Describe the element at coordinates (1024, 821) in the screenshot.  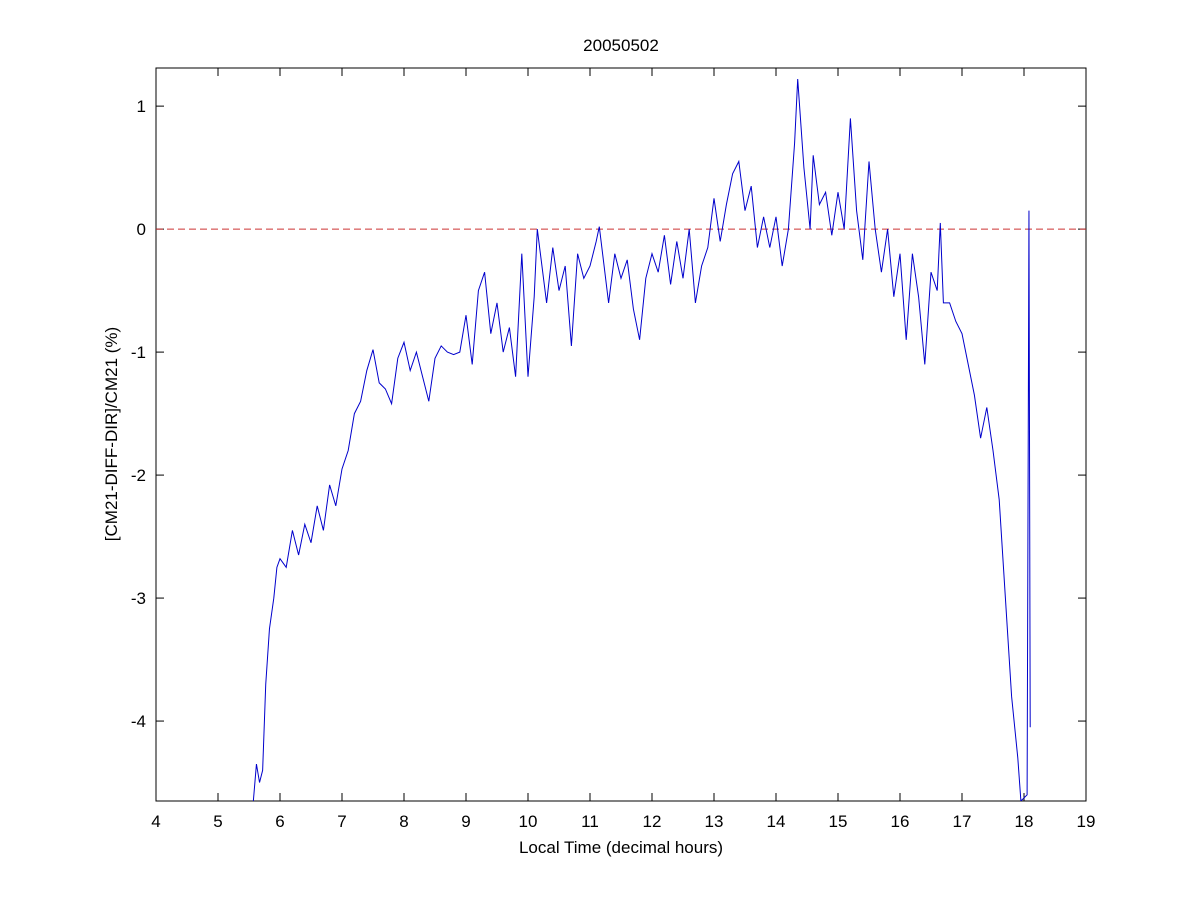
I see `x-tick-label: 18` at that location.